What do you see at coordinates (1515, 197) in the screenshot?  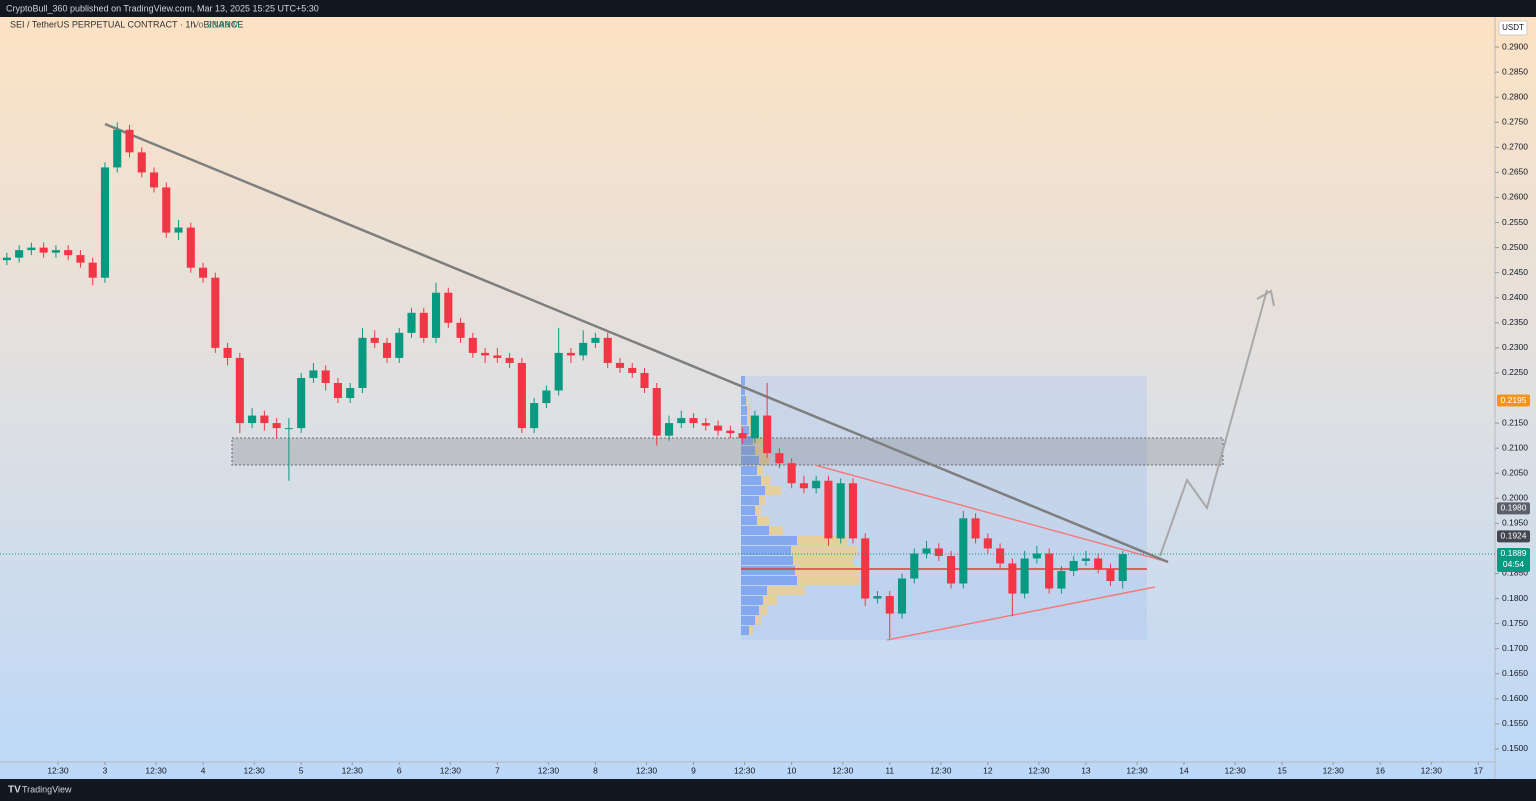 I see `y-tick-label: 0.2600` at bounding box center [1515, 197].